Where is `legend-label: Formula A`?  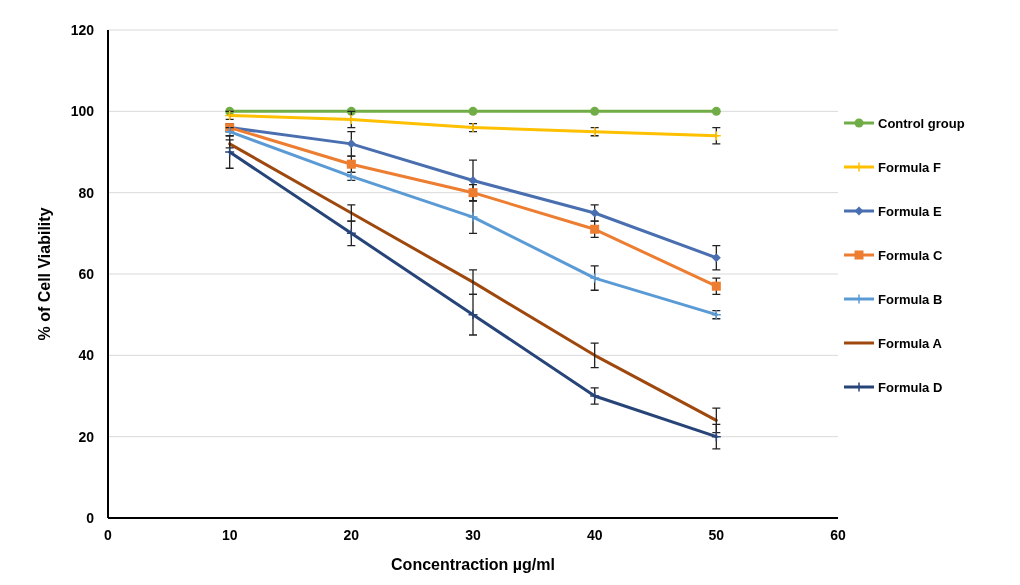 legend-label: Formula A is located at coordinates (910, 343).